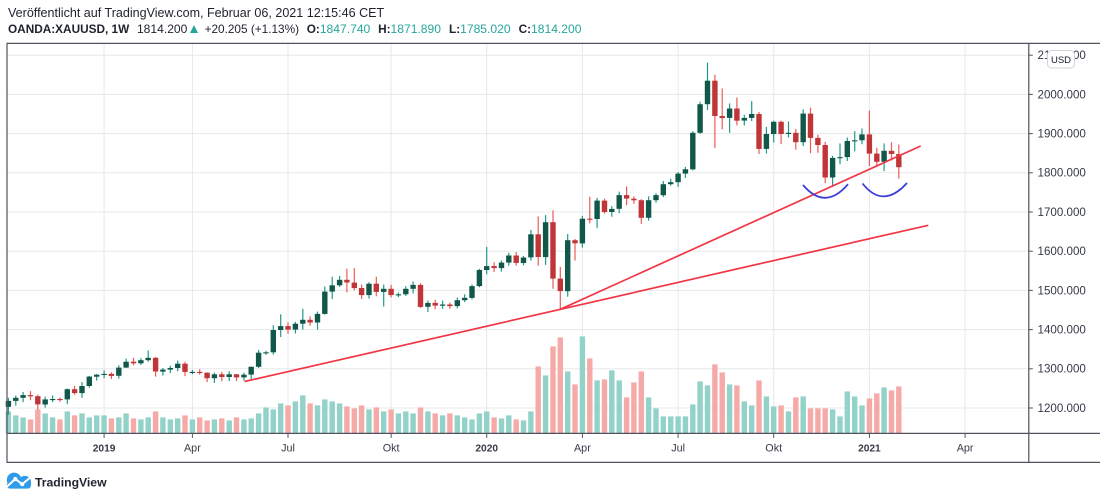 The image size is (1100, 499). What do you see at coordinates (1062, 94) in the screenshot?
I see `svg-text: 2000.000` at bounding box center [1062, 94].